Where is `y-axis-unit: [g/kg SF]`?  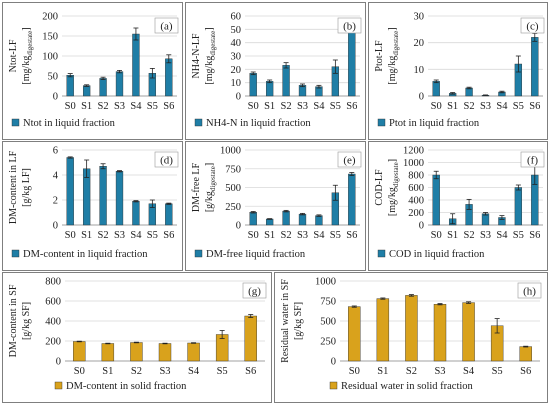
y-axis-unit: [g/kg SF] is located at coordinates (298, 321).